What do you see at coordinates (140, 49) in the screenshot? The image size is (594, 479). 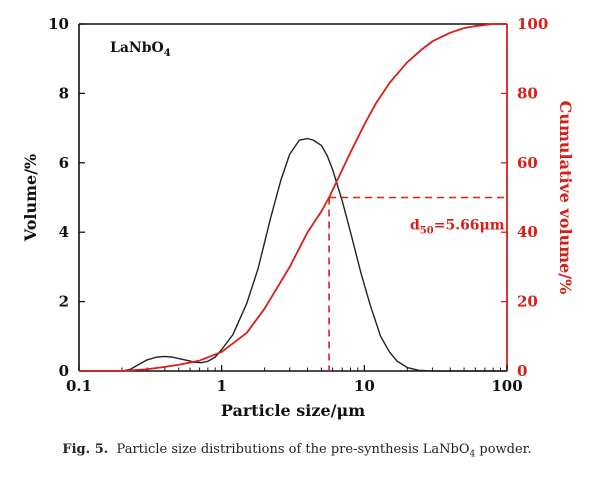 I see `material-label: LaNbO4` at bounding box center [140, 49].